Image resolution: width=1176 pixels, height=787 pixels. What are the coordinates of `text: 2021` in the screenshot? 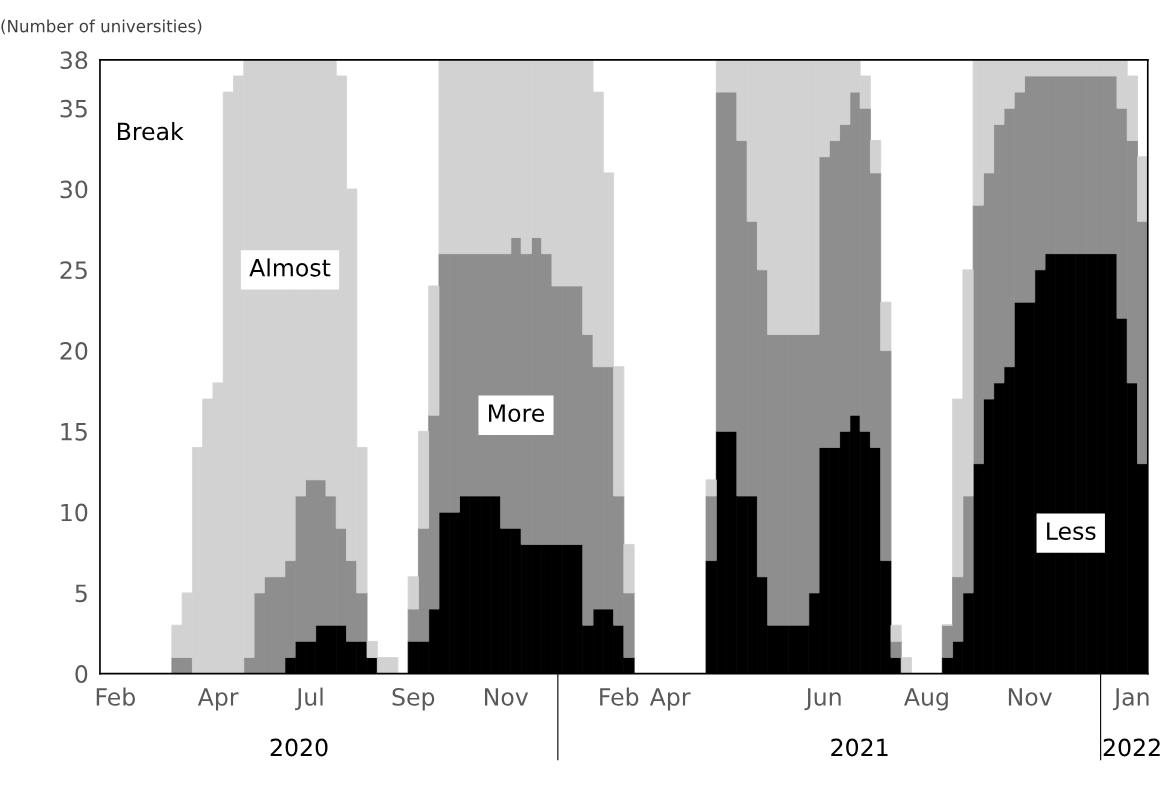 It's located at (859, 747).